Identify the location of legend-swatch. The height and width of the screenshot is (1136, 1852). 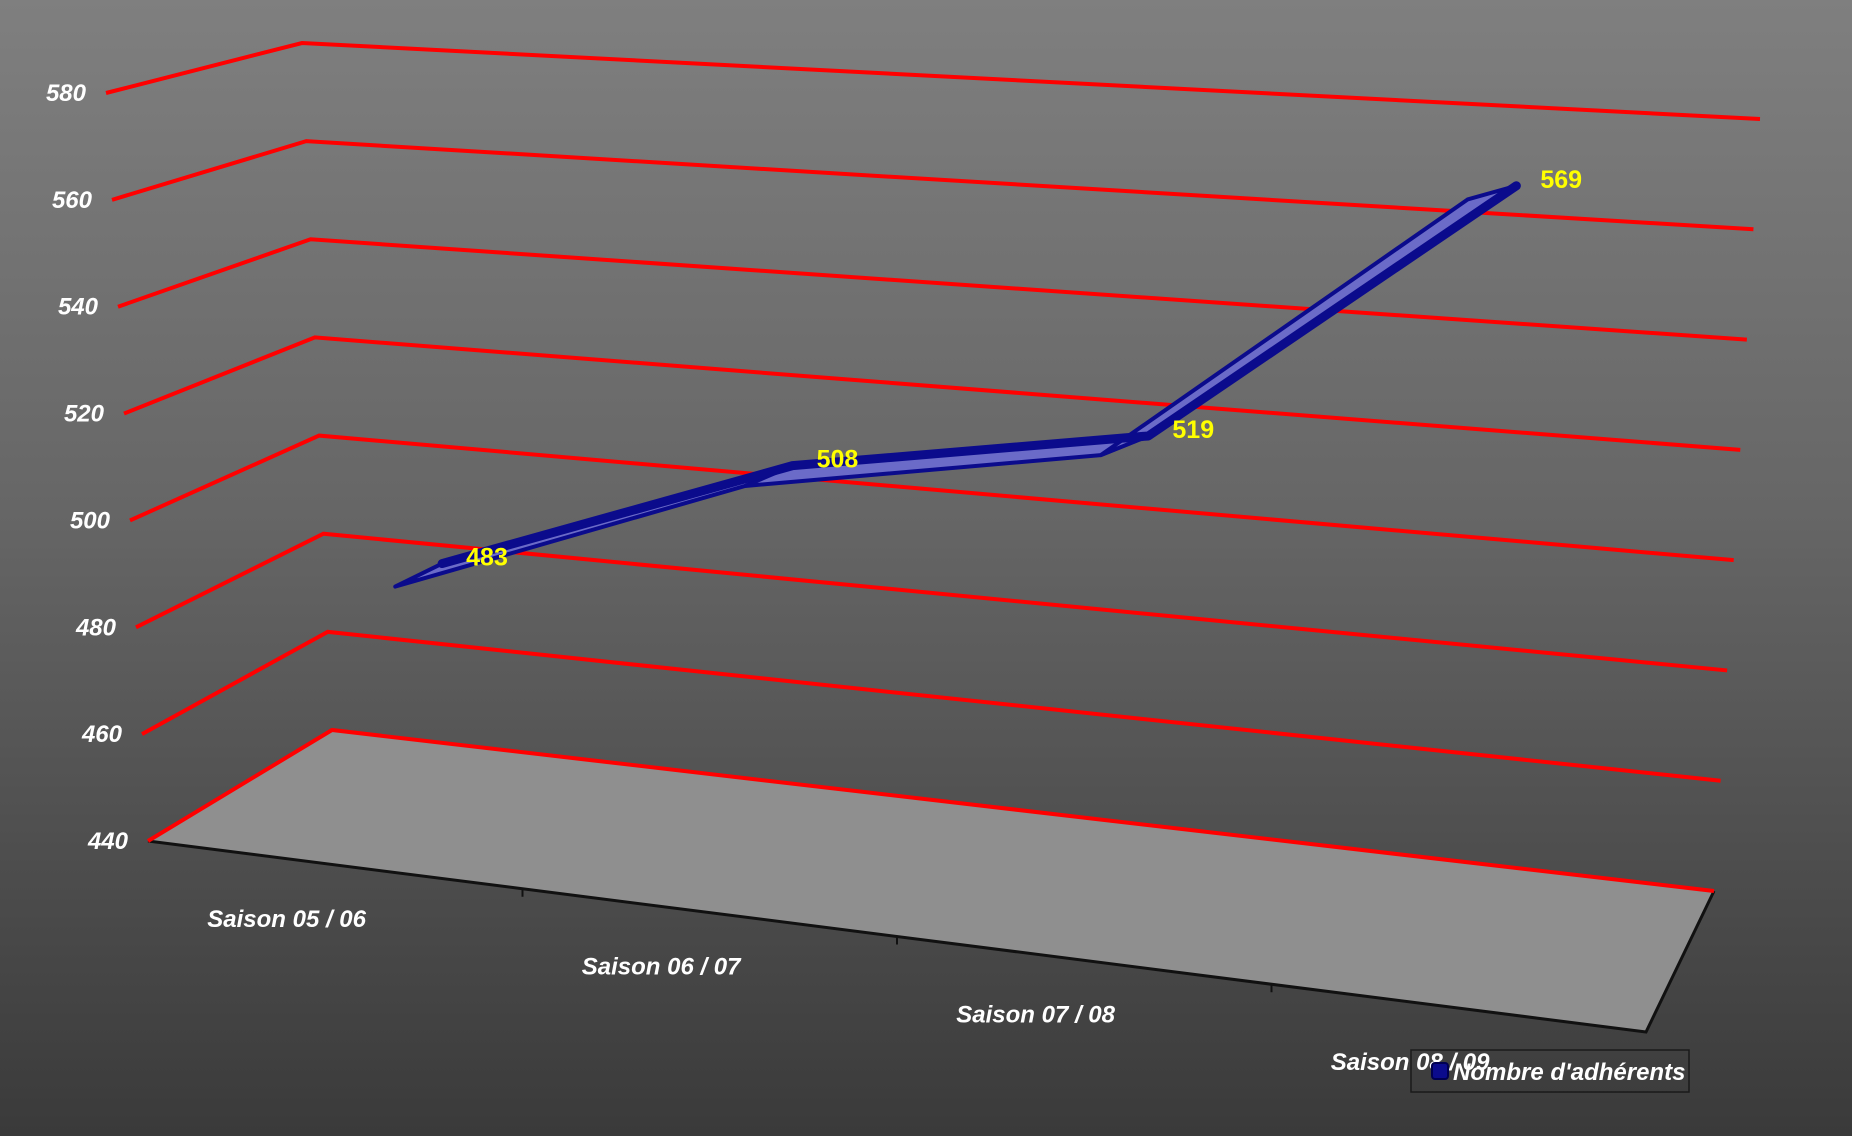
(1440, 1071).